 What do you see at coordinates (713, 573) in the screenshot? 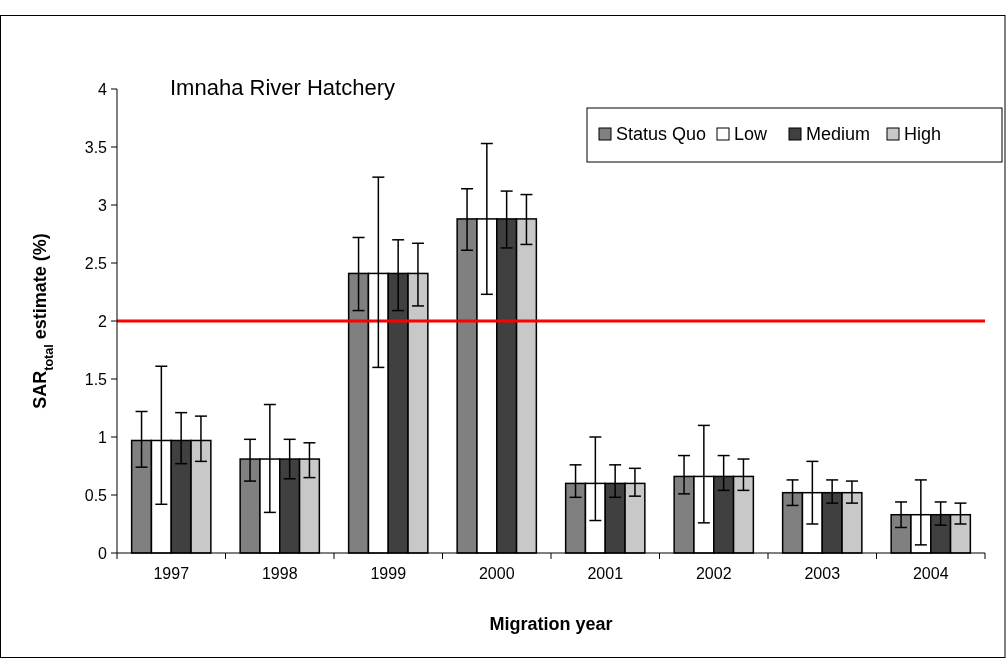
I see `x-tick-label: 2002` at bounding box center [713, 573].